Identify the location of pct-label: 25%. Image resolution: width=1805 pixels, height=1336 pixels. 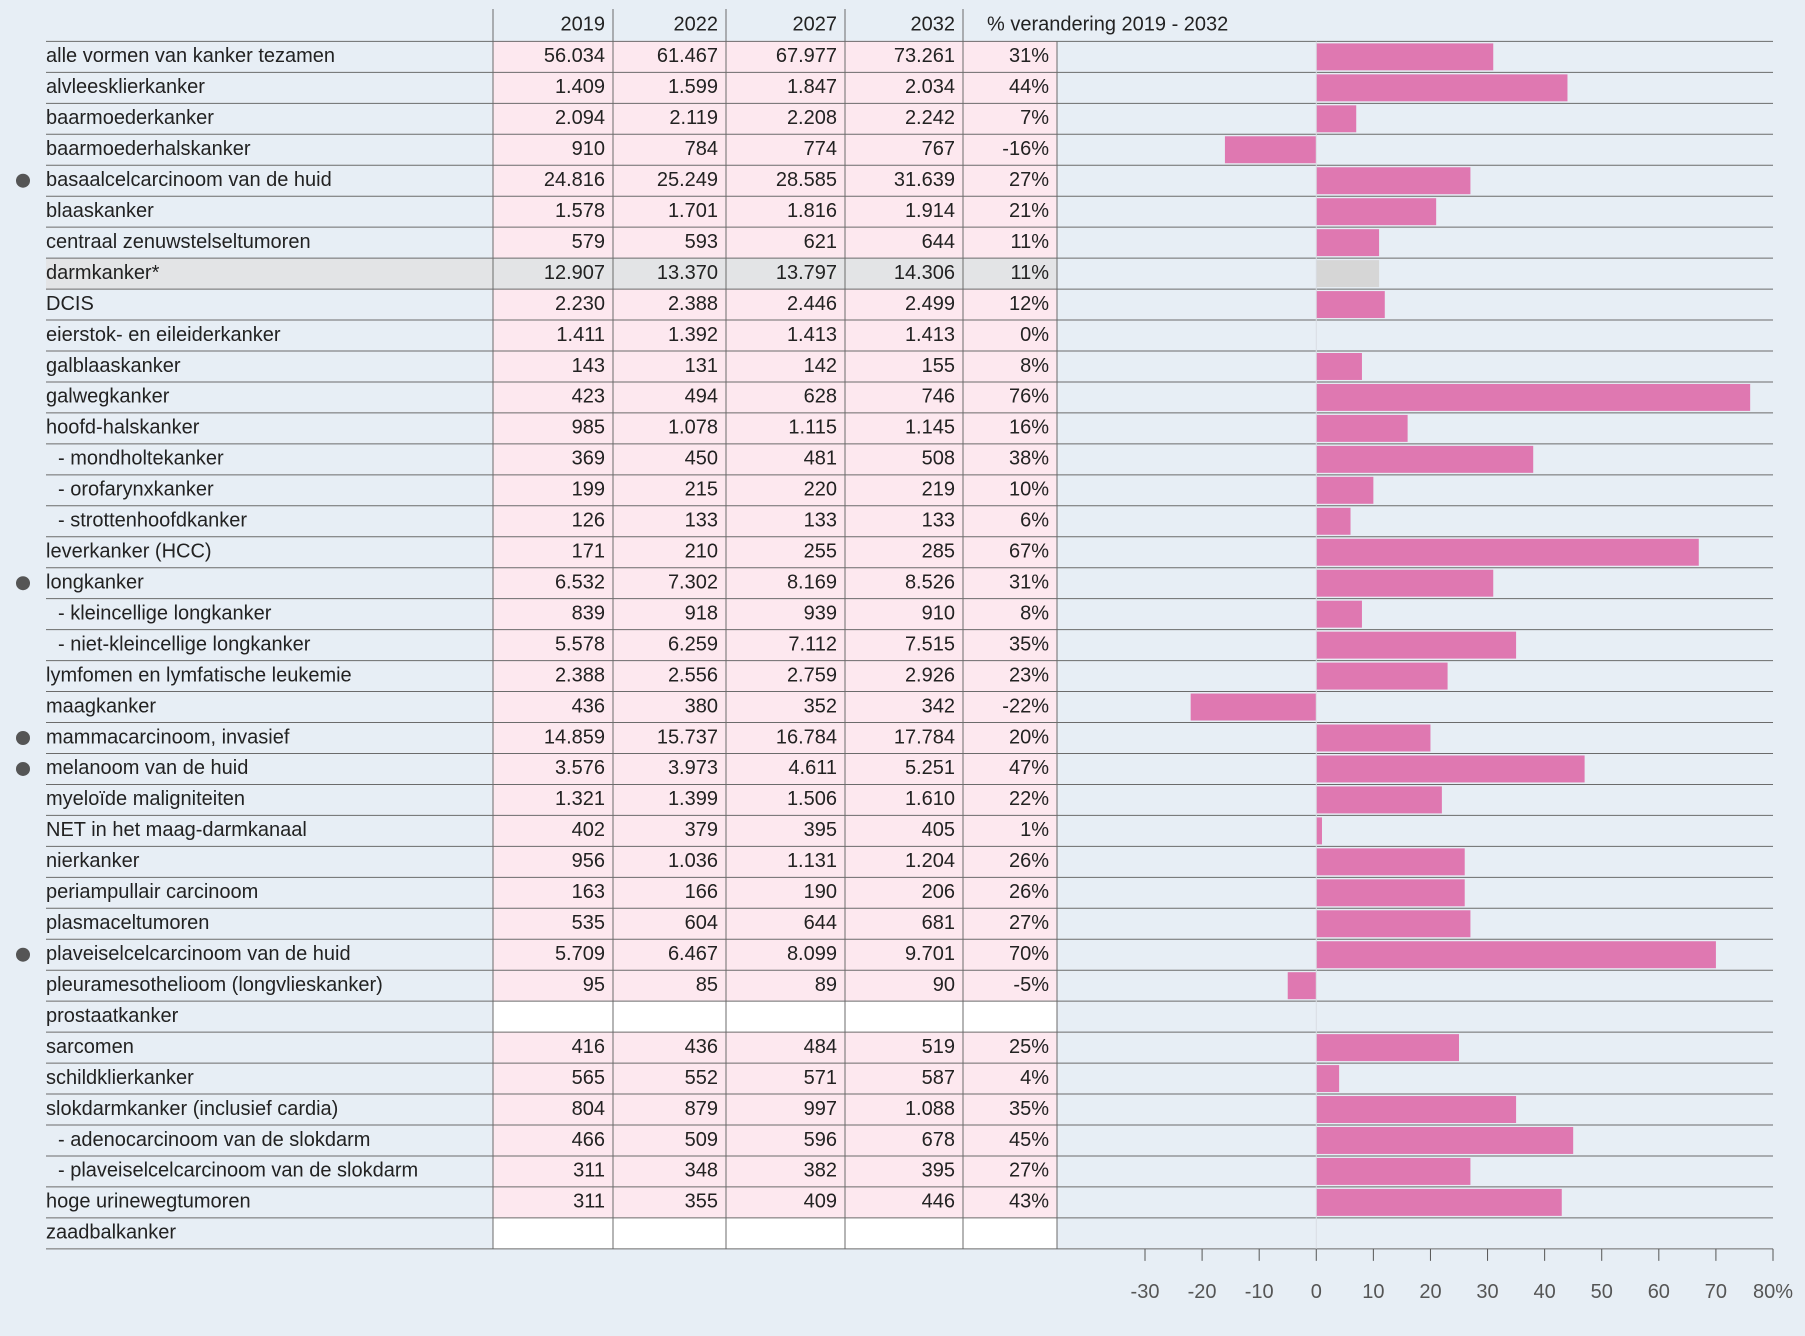
(1029, 1047).